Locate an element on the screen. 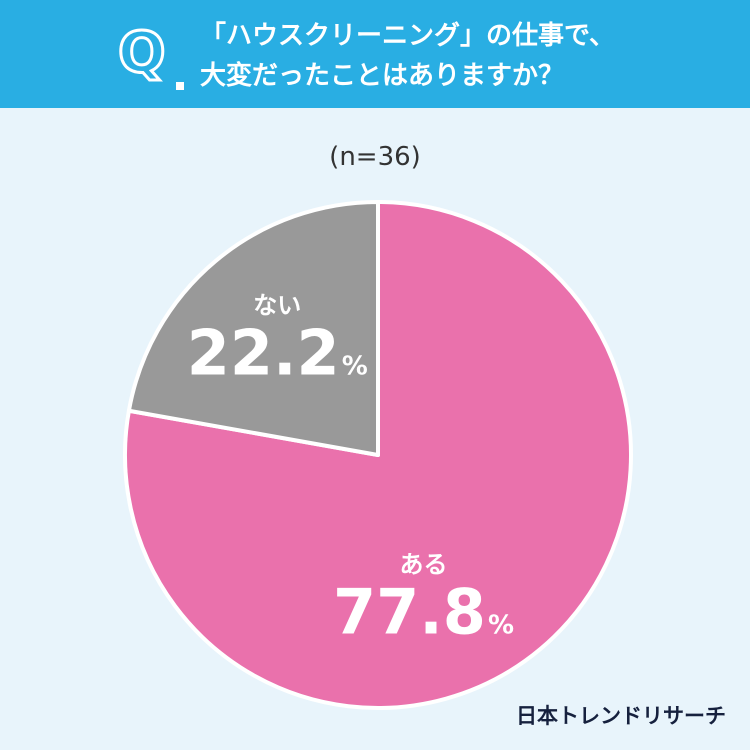 This screenshot has height=750, width=750. question-line-2: 大変だったことはありますか？ is located at coordinates (382, 76).